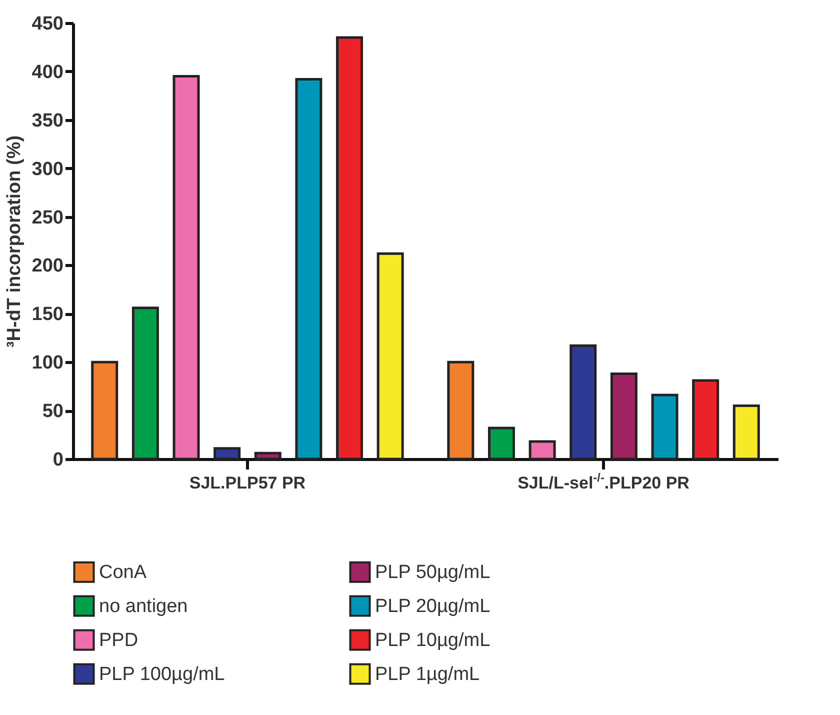 The image size is (840, 715). Describe the element at coordinates (118, 640) in the screenshot. I see `legend-label: PPD` at that location.